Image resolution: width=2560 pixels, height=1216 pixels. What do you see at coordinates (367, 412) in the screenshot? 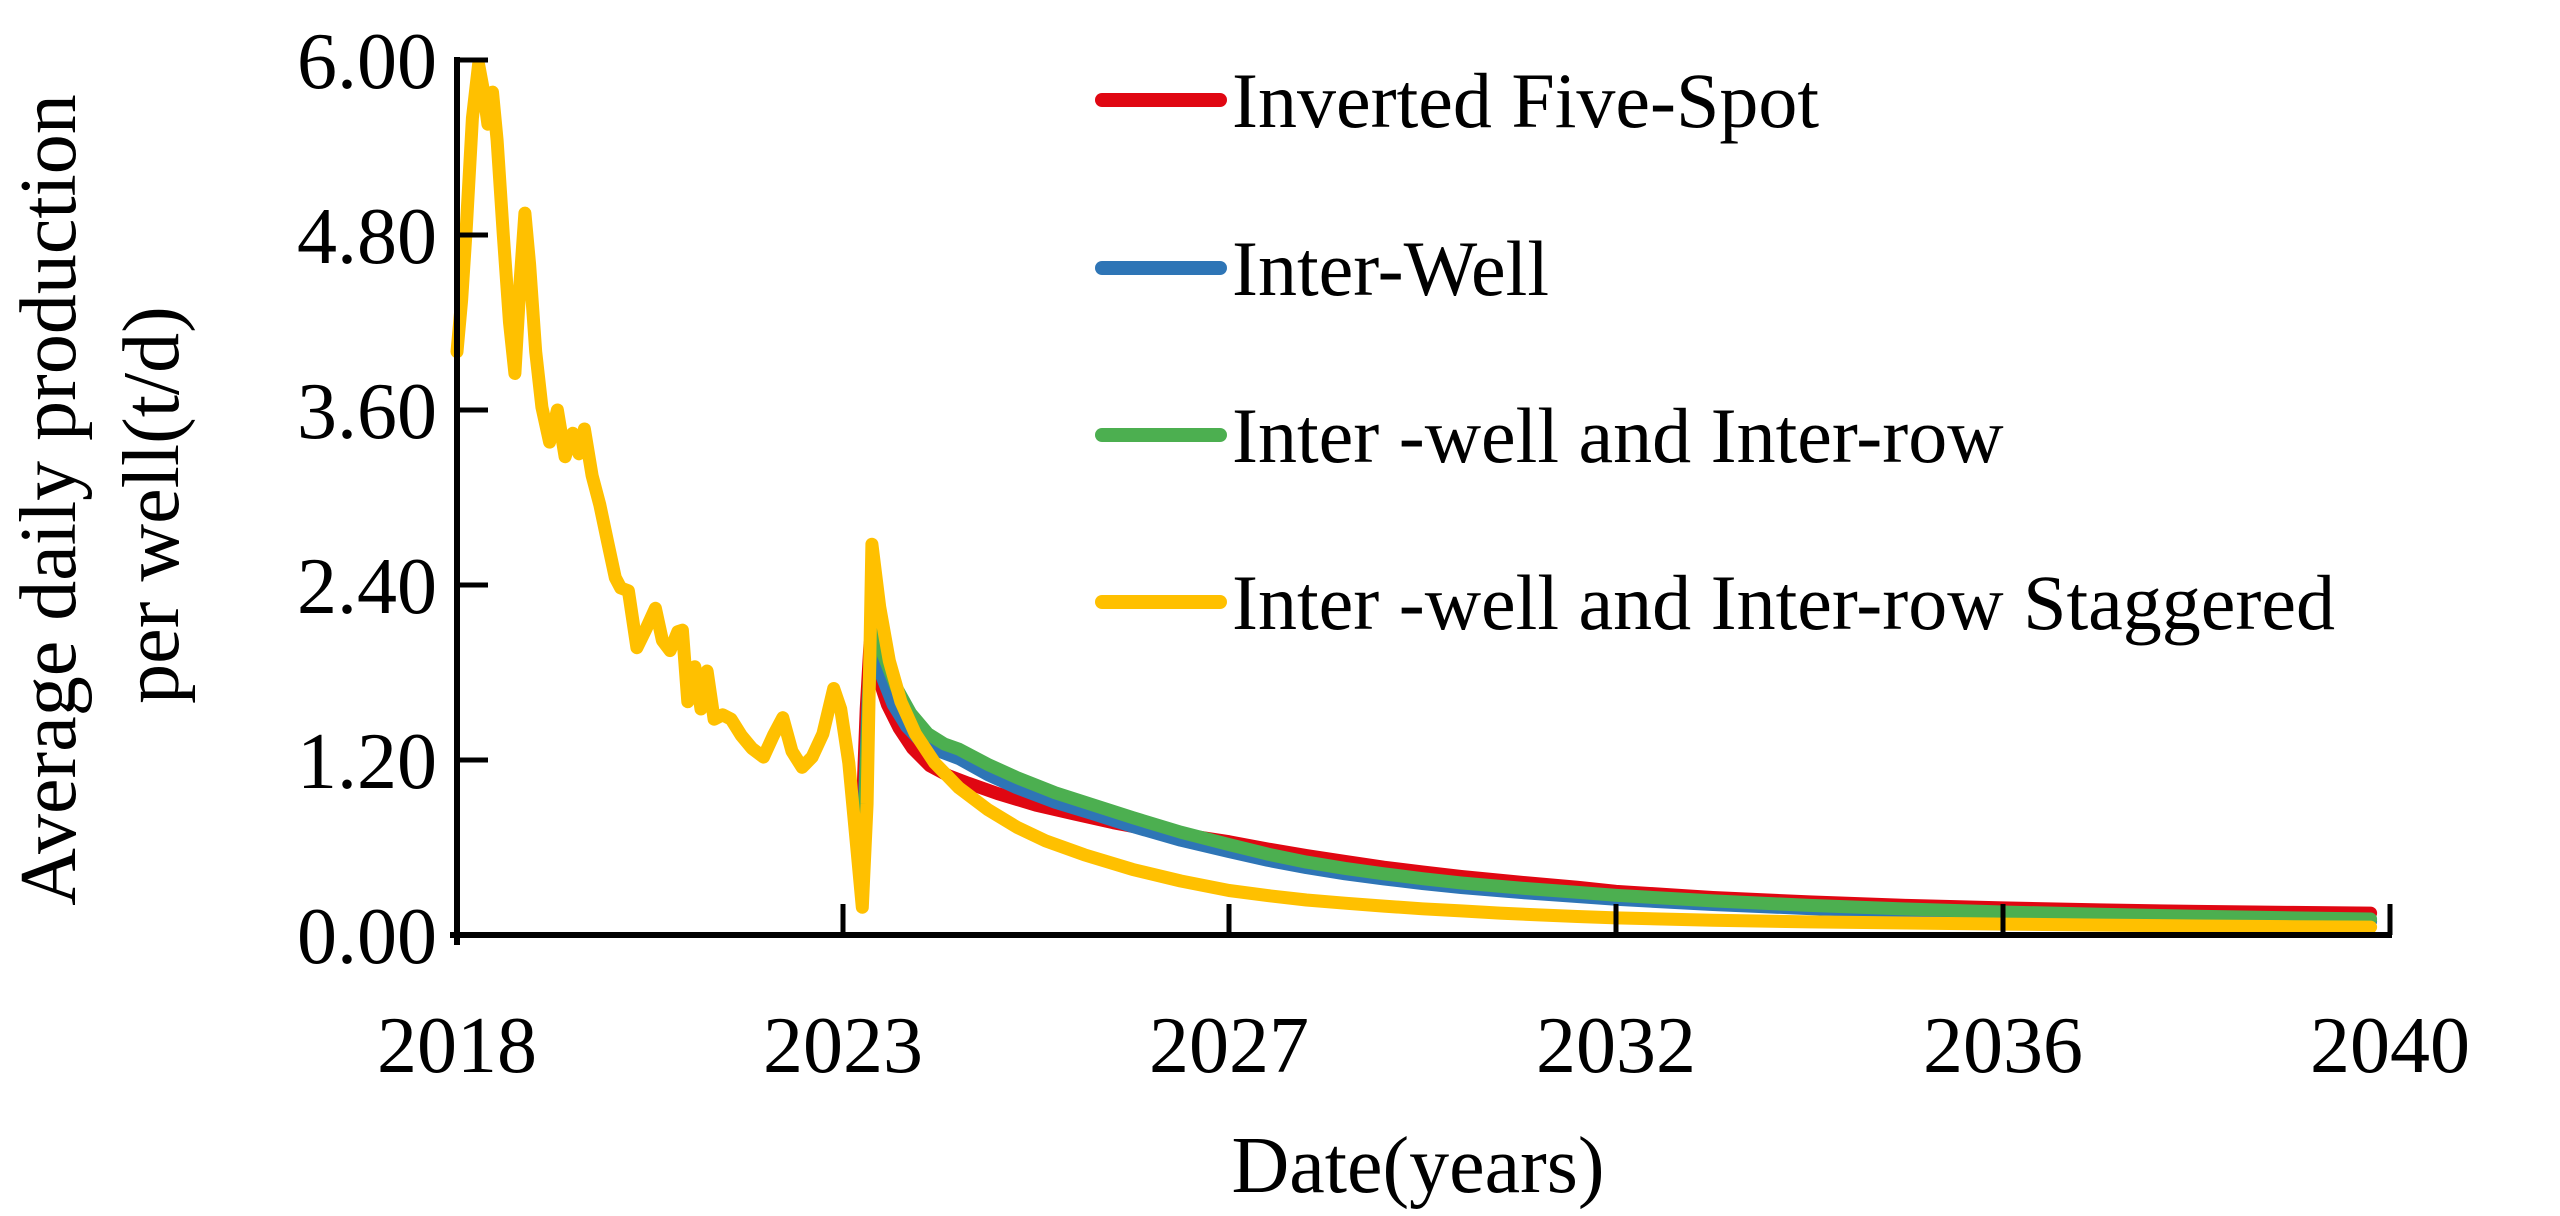
I see `y-tick-label: 3.60` at bounding box center [367, 412].